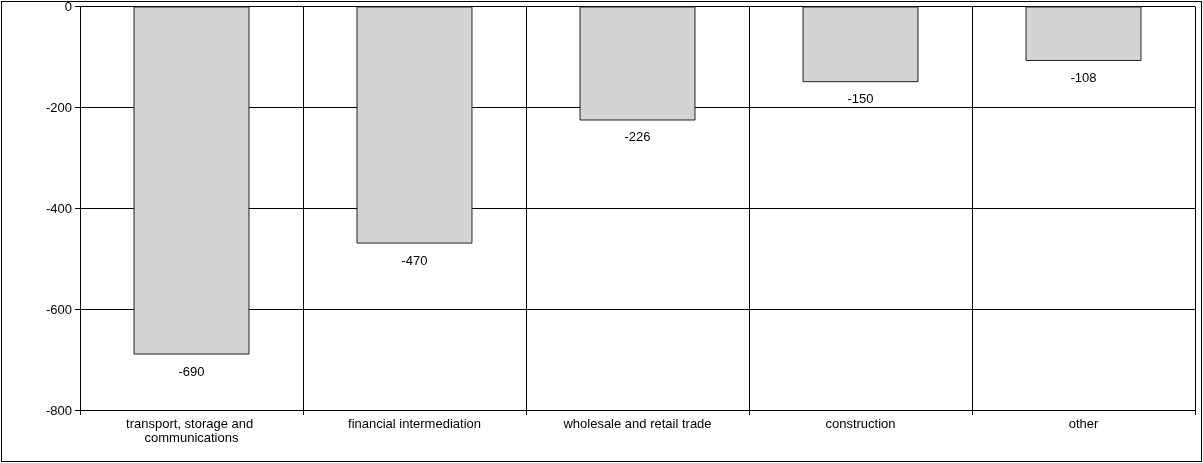 The height and width of the screenshot is (463, 1203). Describe the element at coordinates (191, 371) in the screenshot. I see `data-label: -690` at that location.